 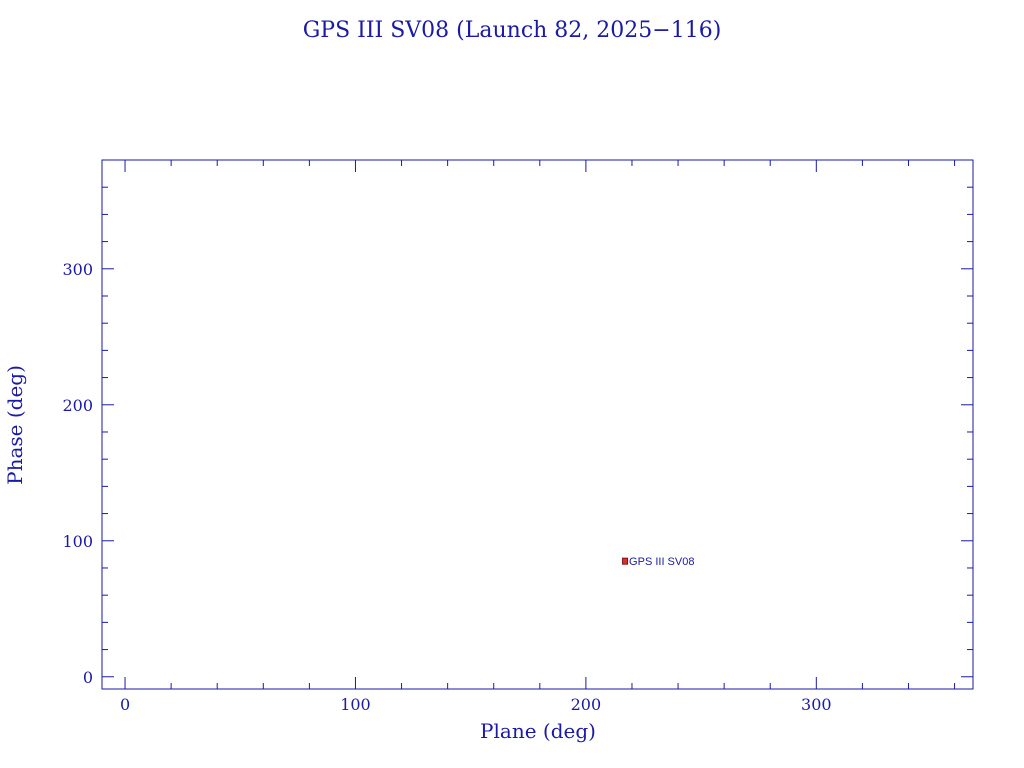 What do you see at coordinates (661, 562) in the screenshot?
I see `data-point-label: GPS III SV08` at bounding box center [661, 562].